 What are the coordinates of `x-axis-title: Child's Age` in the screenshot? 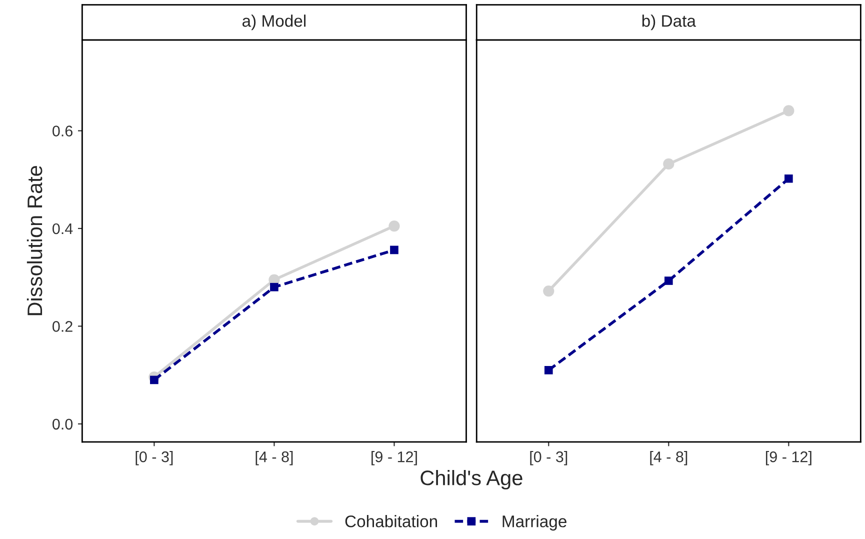 It's located at (471, 480).